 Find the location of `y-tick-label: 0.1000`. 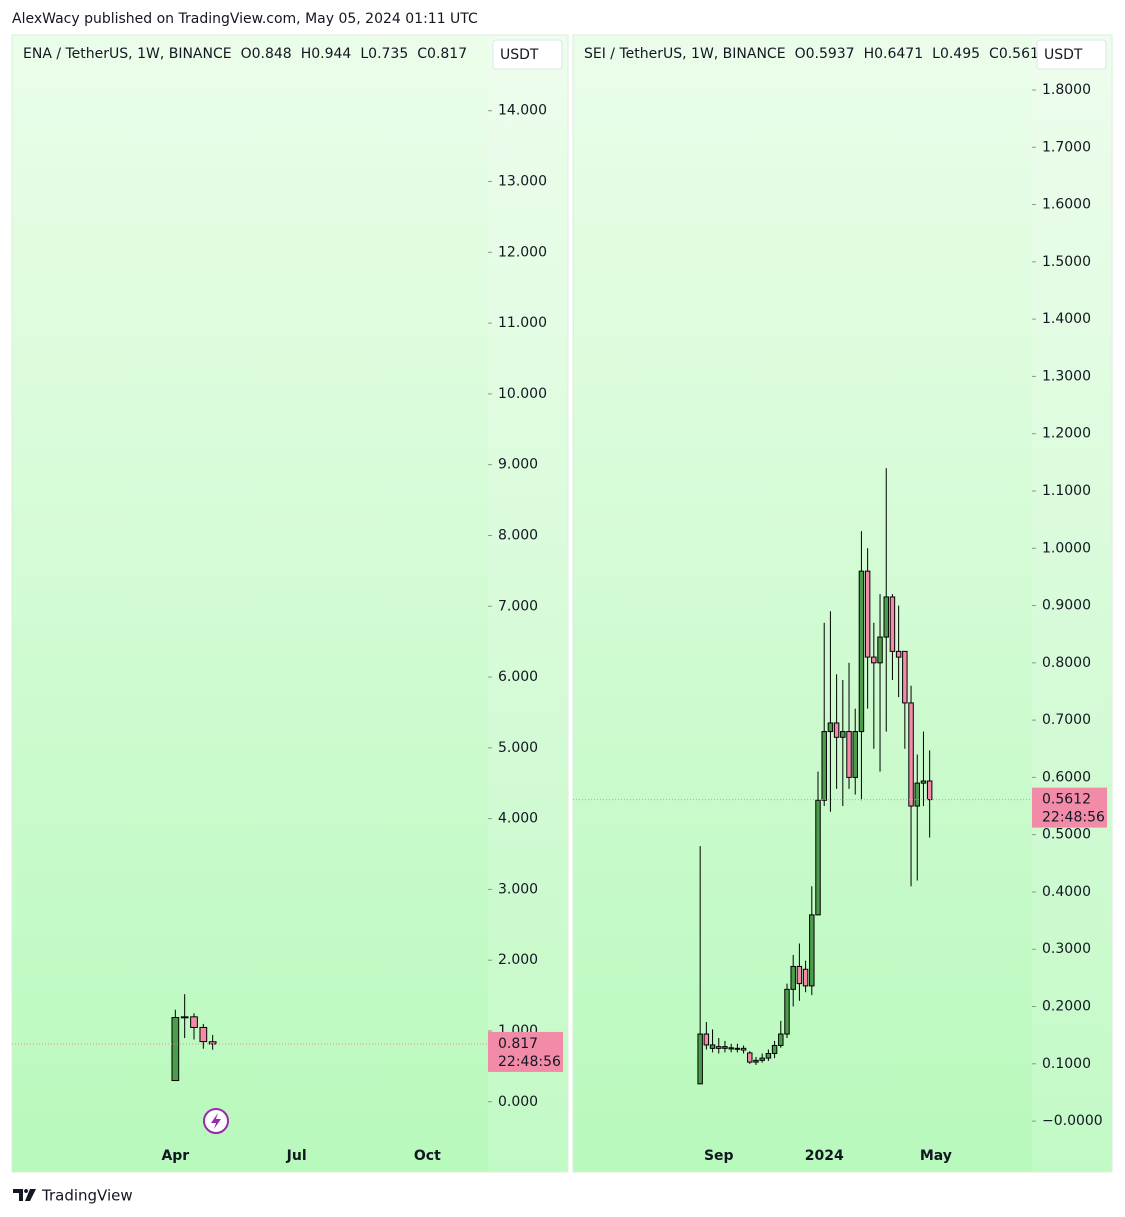

y-tick-label: 0.1000 is located at coordinates (1066, 1064).